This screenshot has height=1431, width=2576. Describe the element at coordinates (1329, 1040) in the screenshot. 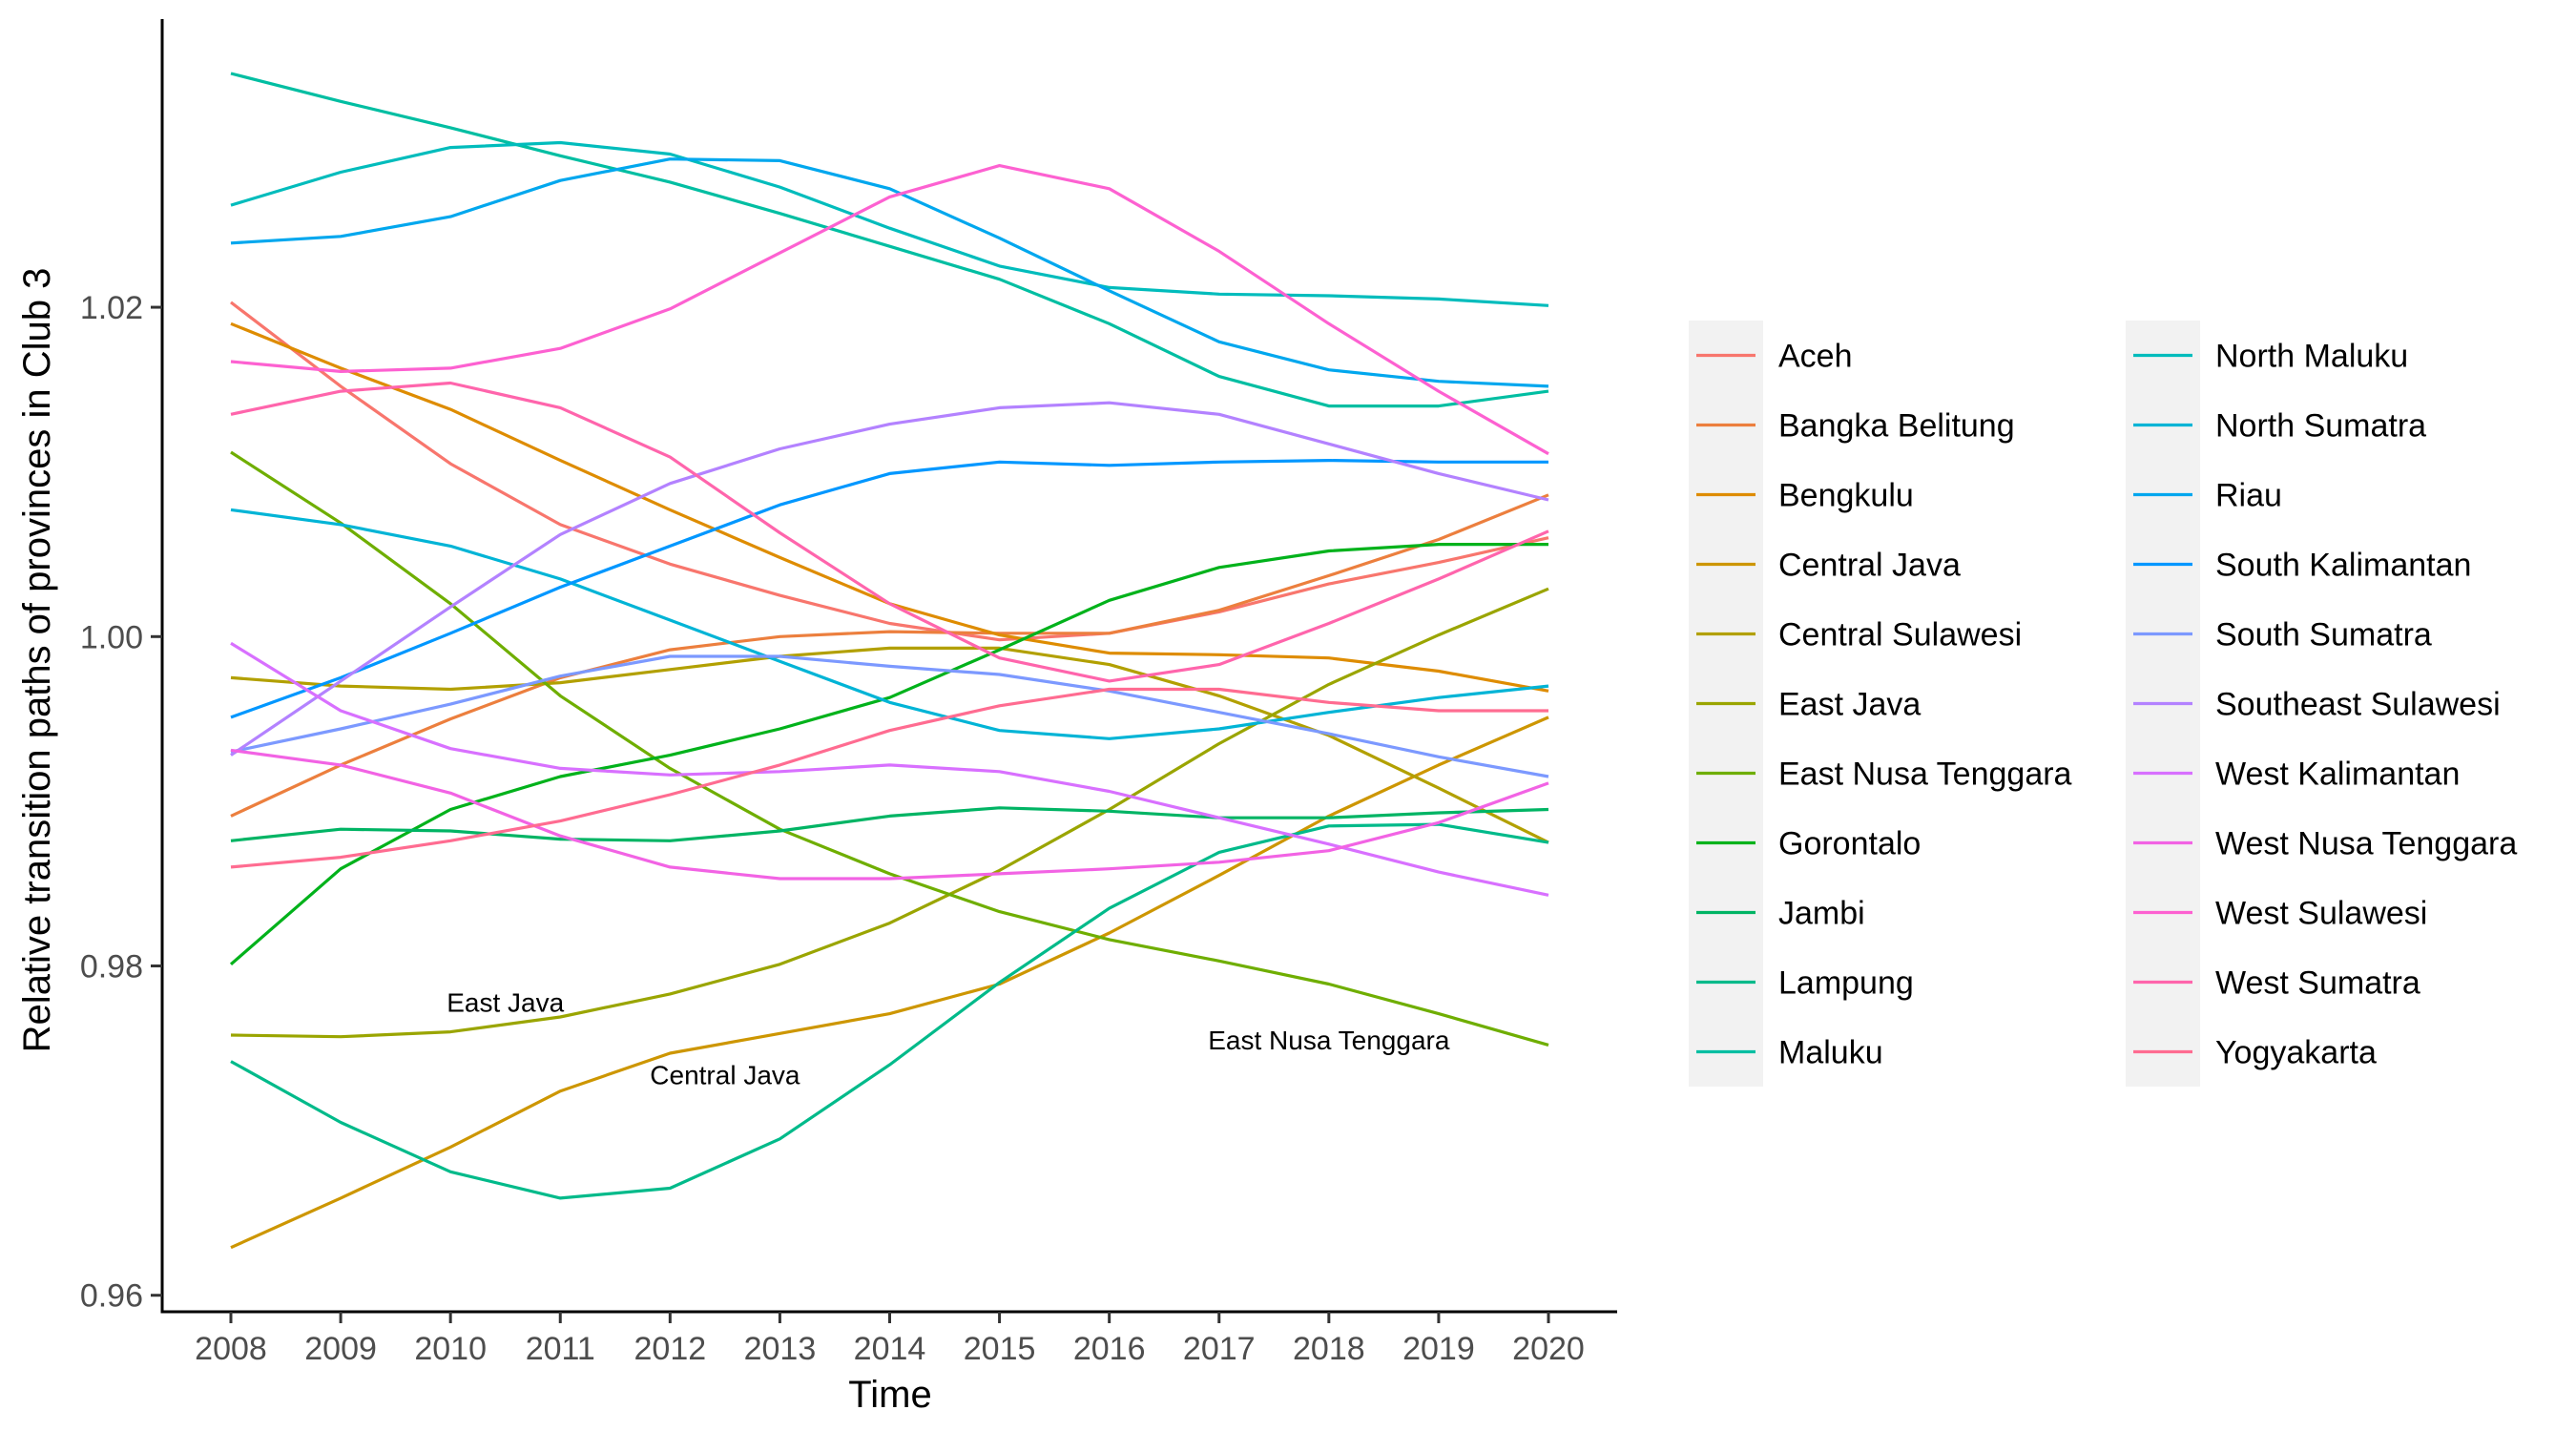

I see `annotation-label: East Nusa Tenggara` at that location.